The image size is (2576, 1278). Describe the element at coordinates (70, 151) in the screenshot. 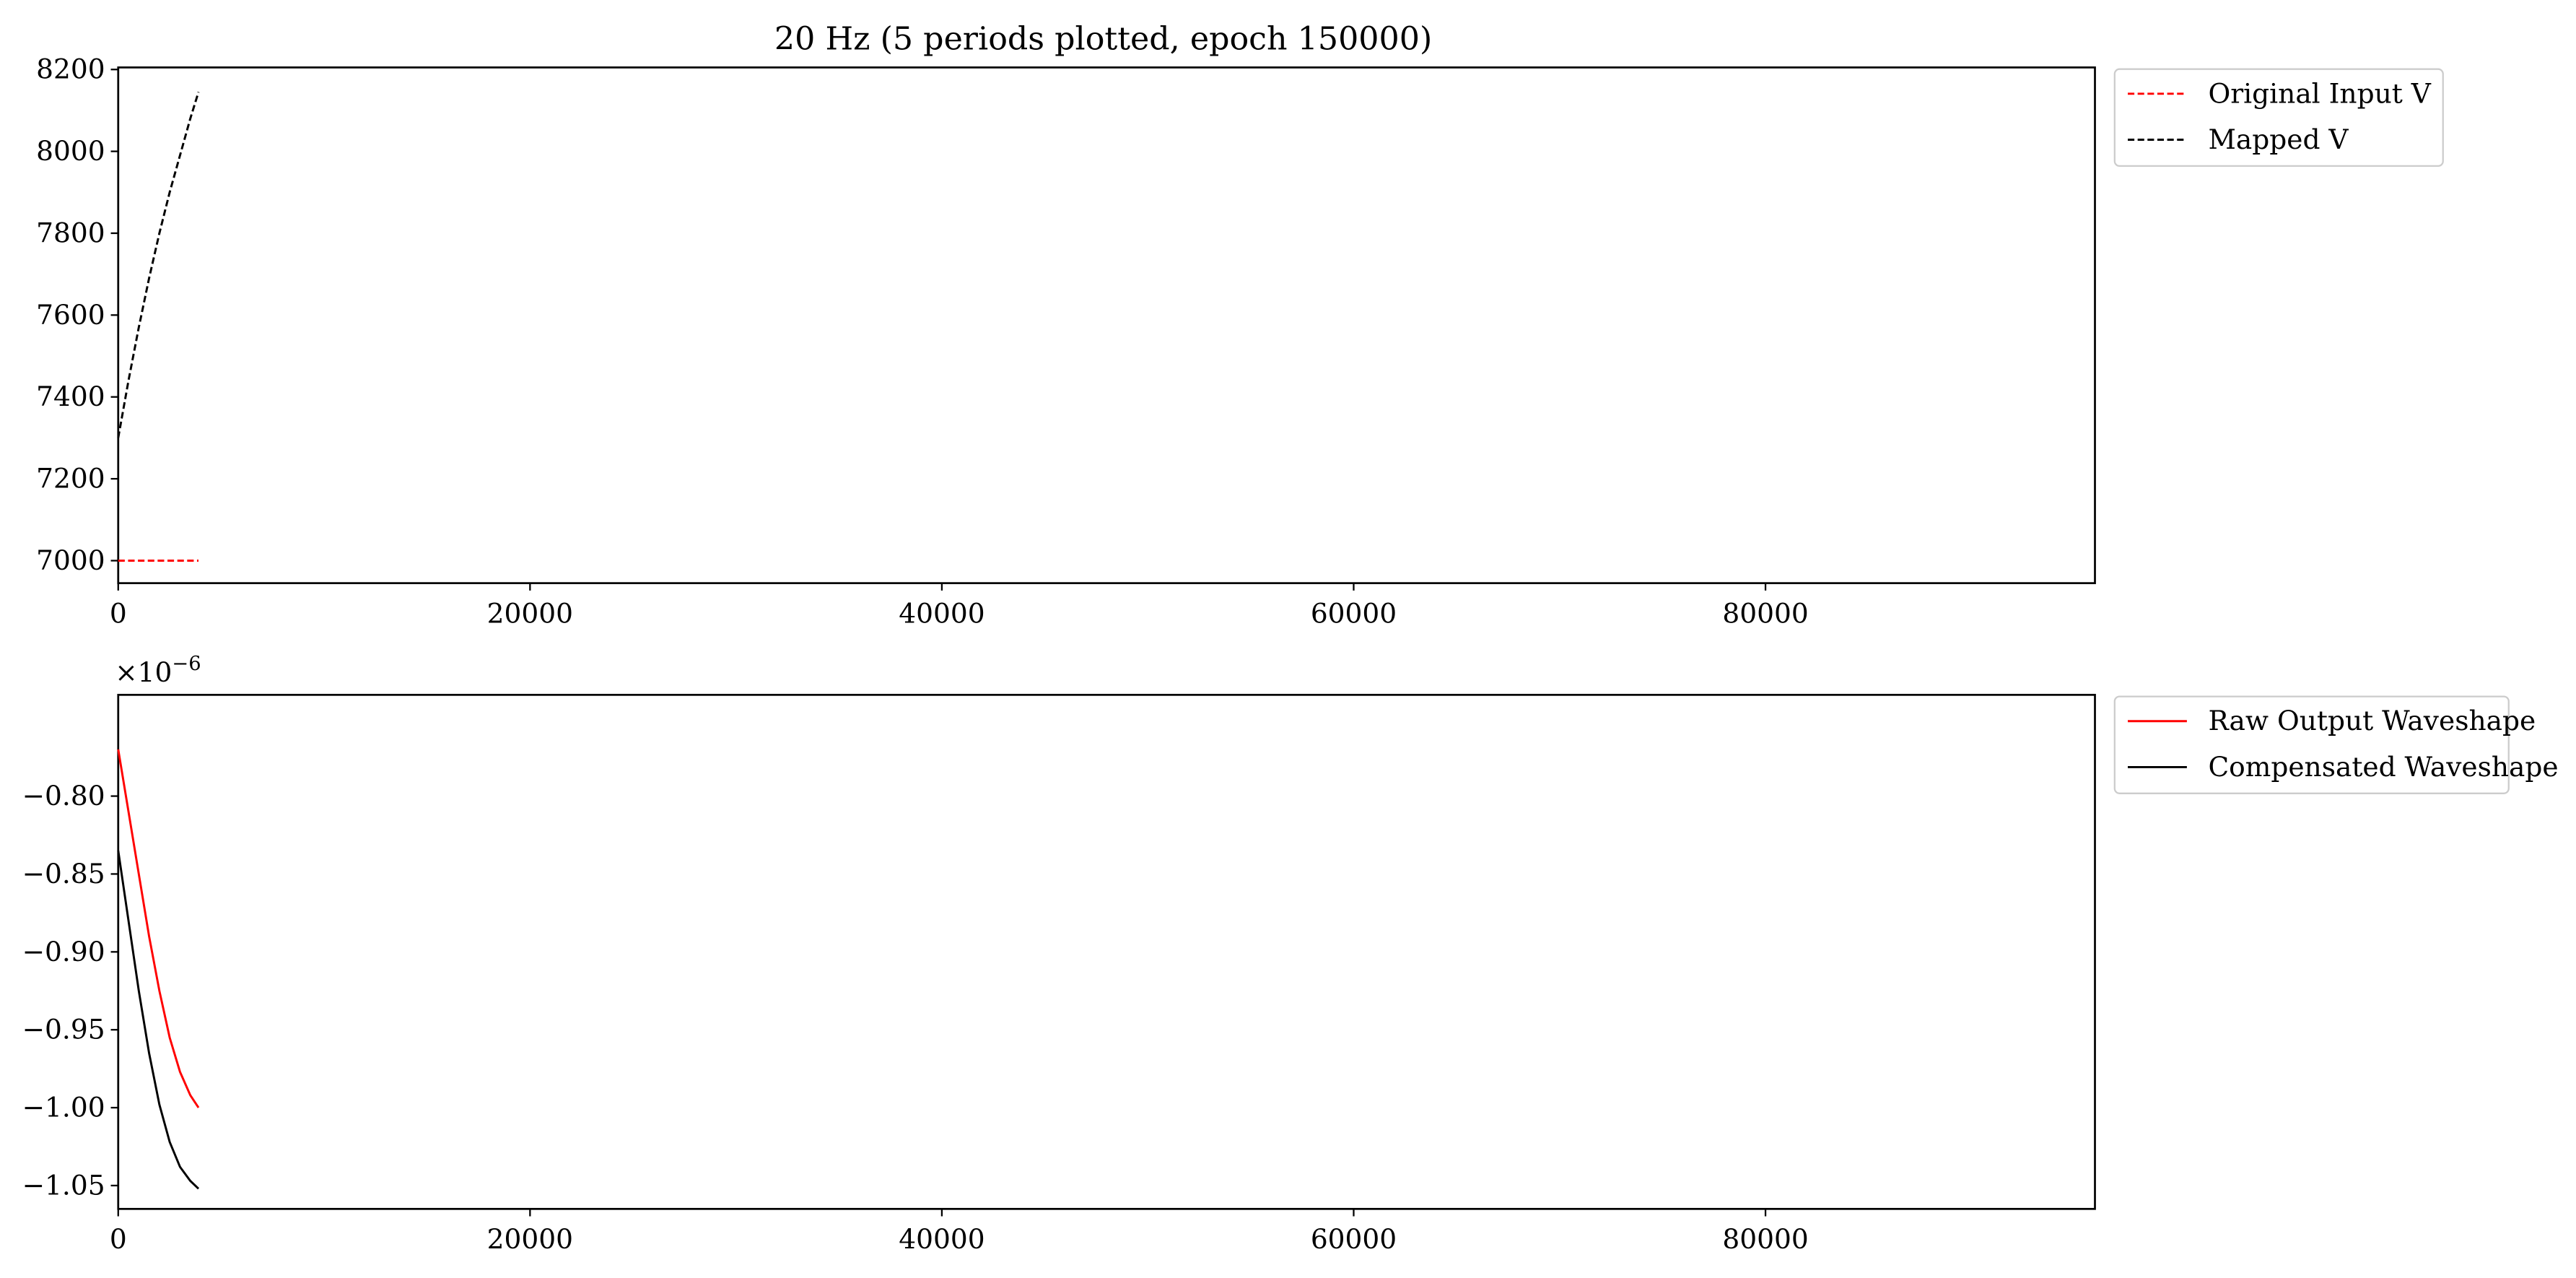

I see `y-tick-label: 8000` at that location.